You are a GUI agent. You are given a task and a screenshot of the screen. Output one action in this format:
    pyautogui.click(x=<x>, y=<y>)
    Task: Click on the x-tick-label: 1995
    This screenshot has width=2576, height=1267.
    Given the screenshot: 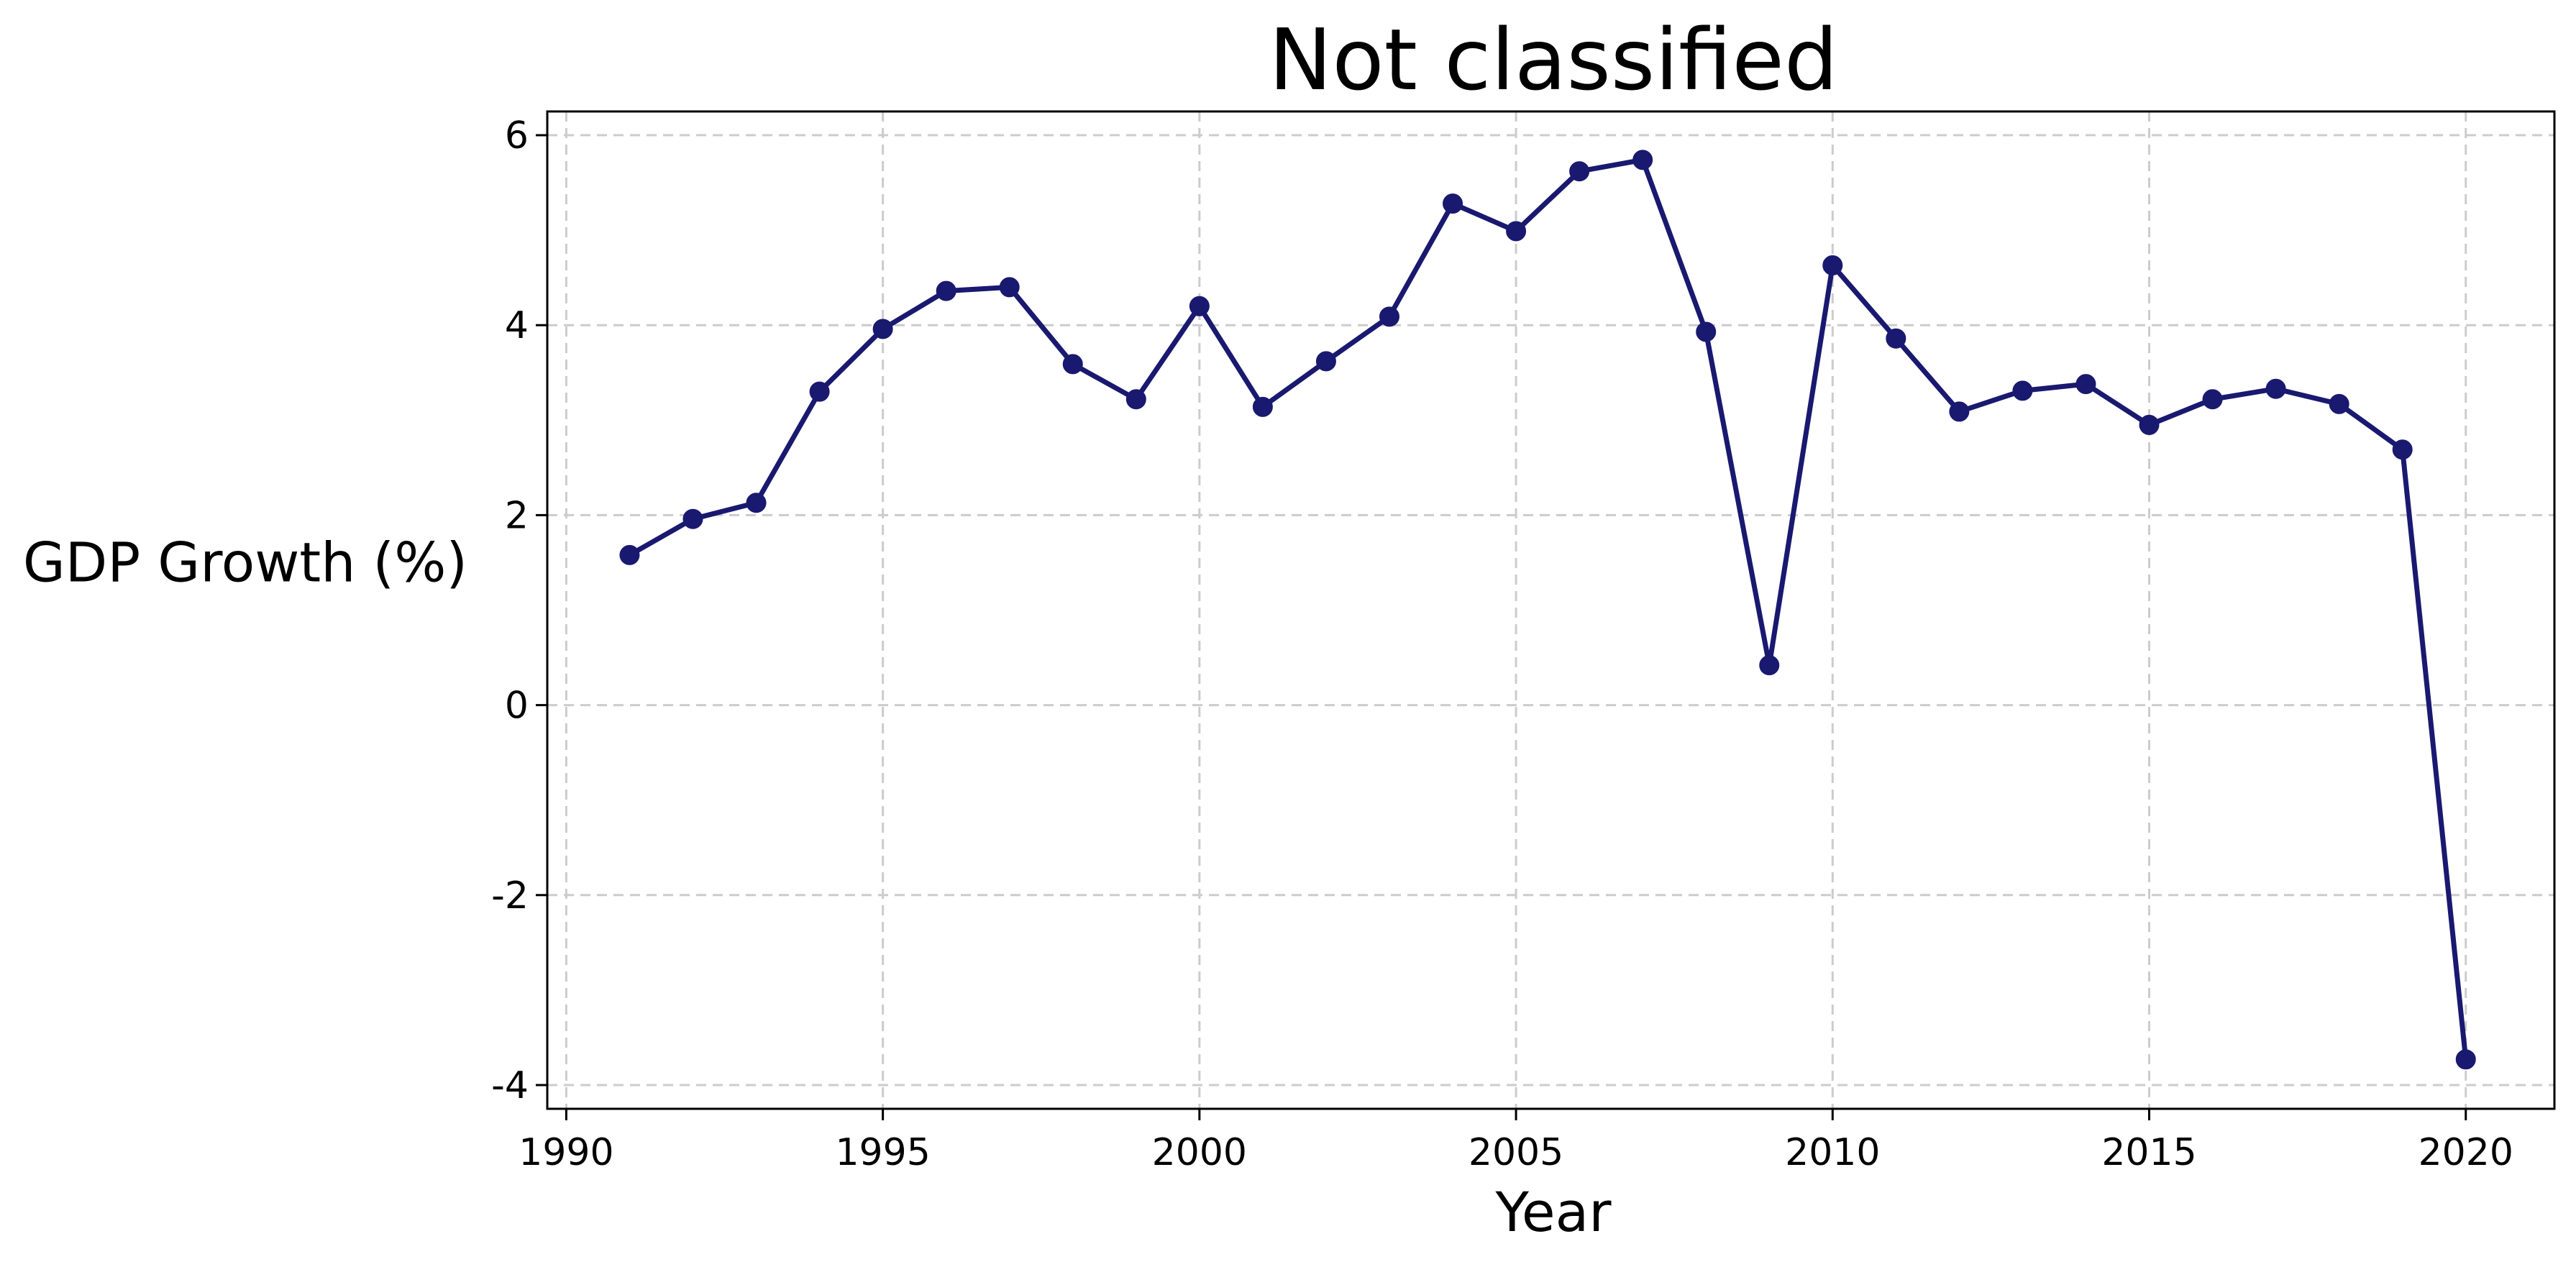 What is the action you would take?
    pyautogui.click(x=882, y=1152)
    